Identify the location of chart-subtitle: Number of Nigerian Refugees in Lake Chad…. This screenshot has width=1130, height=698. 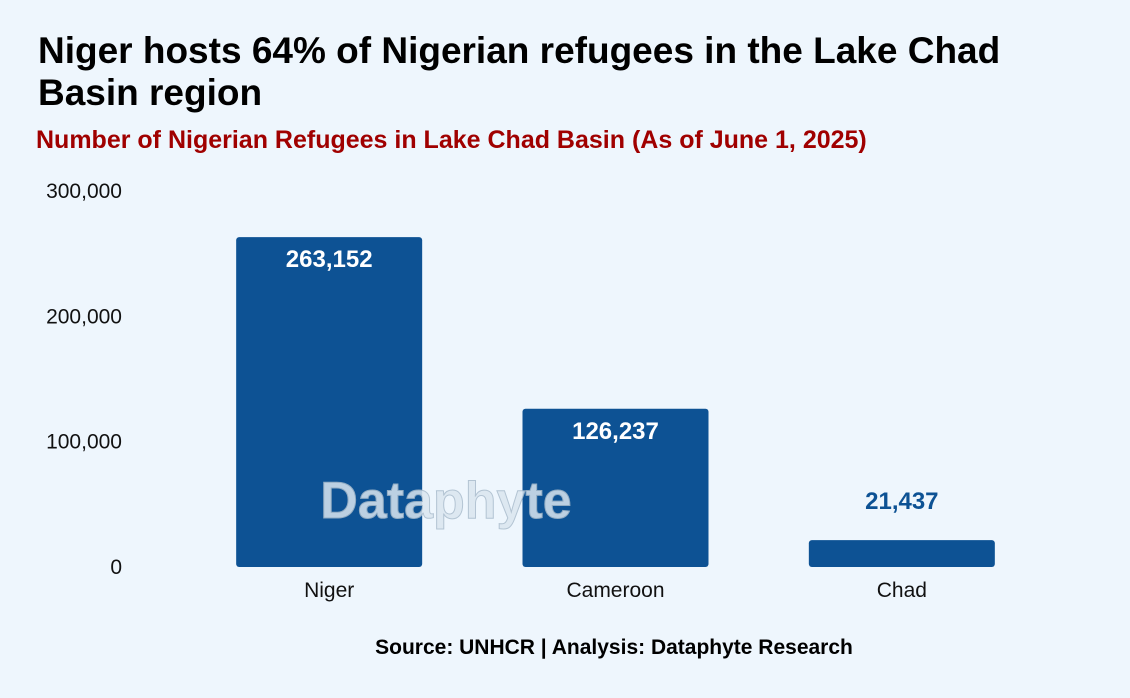
(451, 140).